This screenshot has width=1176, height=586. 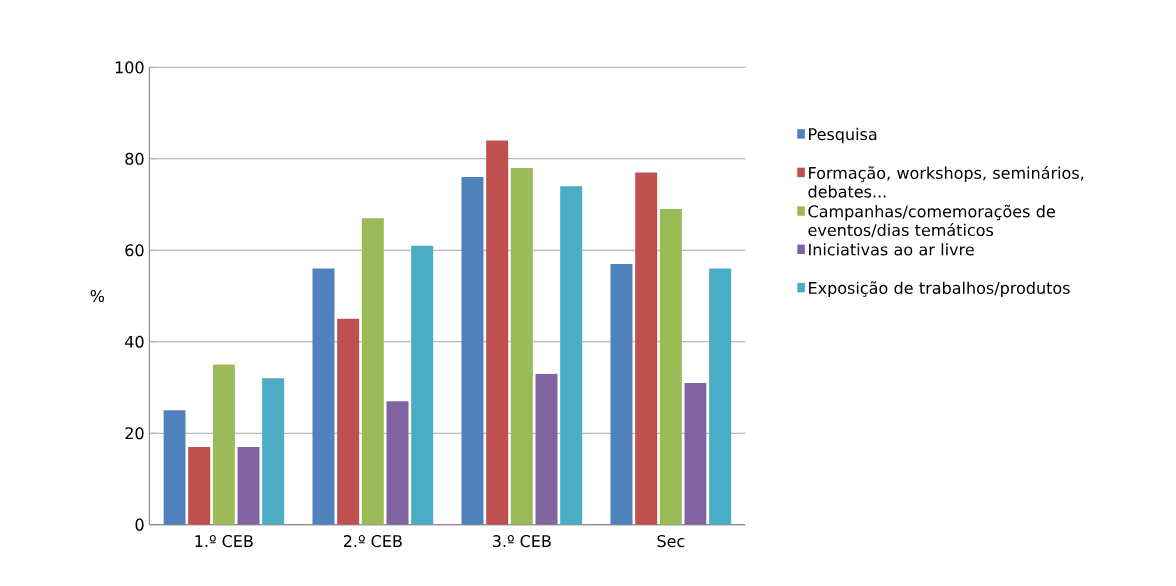 What do you see at coordinates (134, 250) in the screenshot?
I see `y-tick-label: 60` at bounding box center [134, 250].